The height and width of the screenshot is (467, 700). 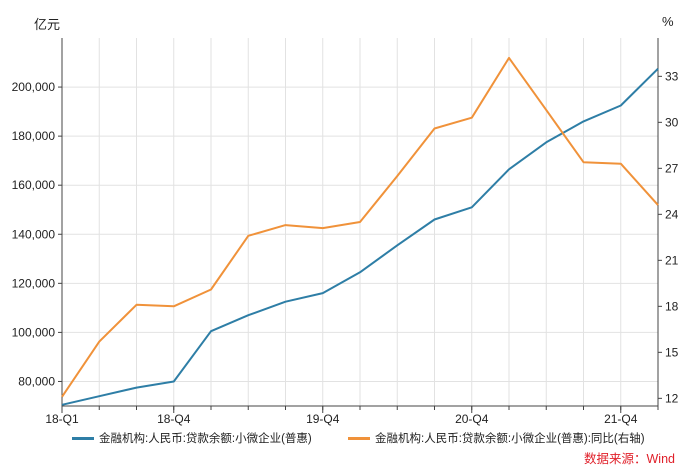 I want to click on legend-item-yoy: 金融机构:人民币:贷款余额:小微企业(普惠):同比(右轴), so click(x=496, y=438).